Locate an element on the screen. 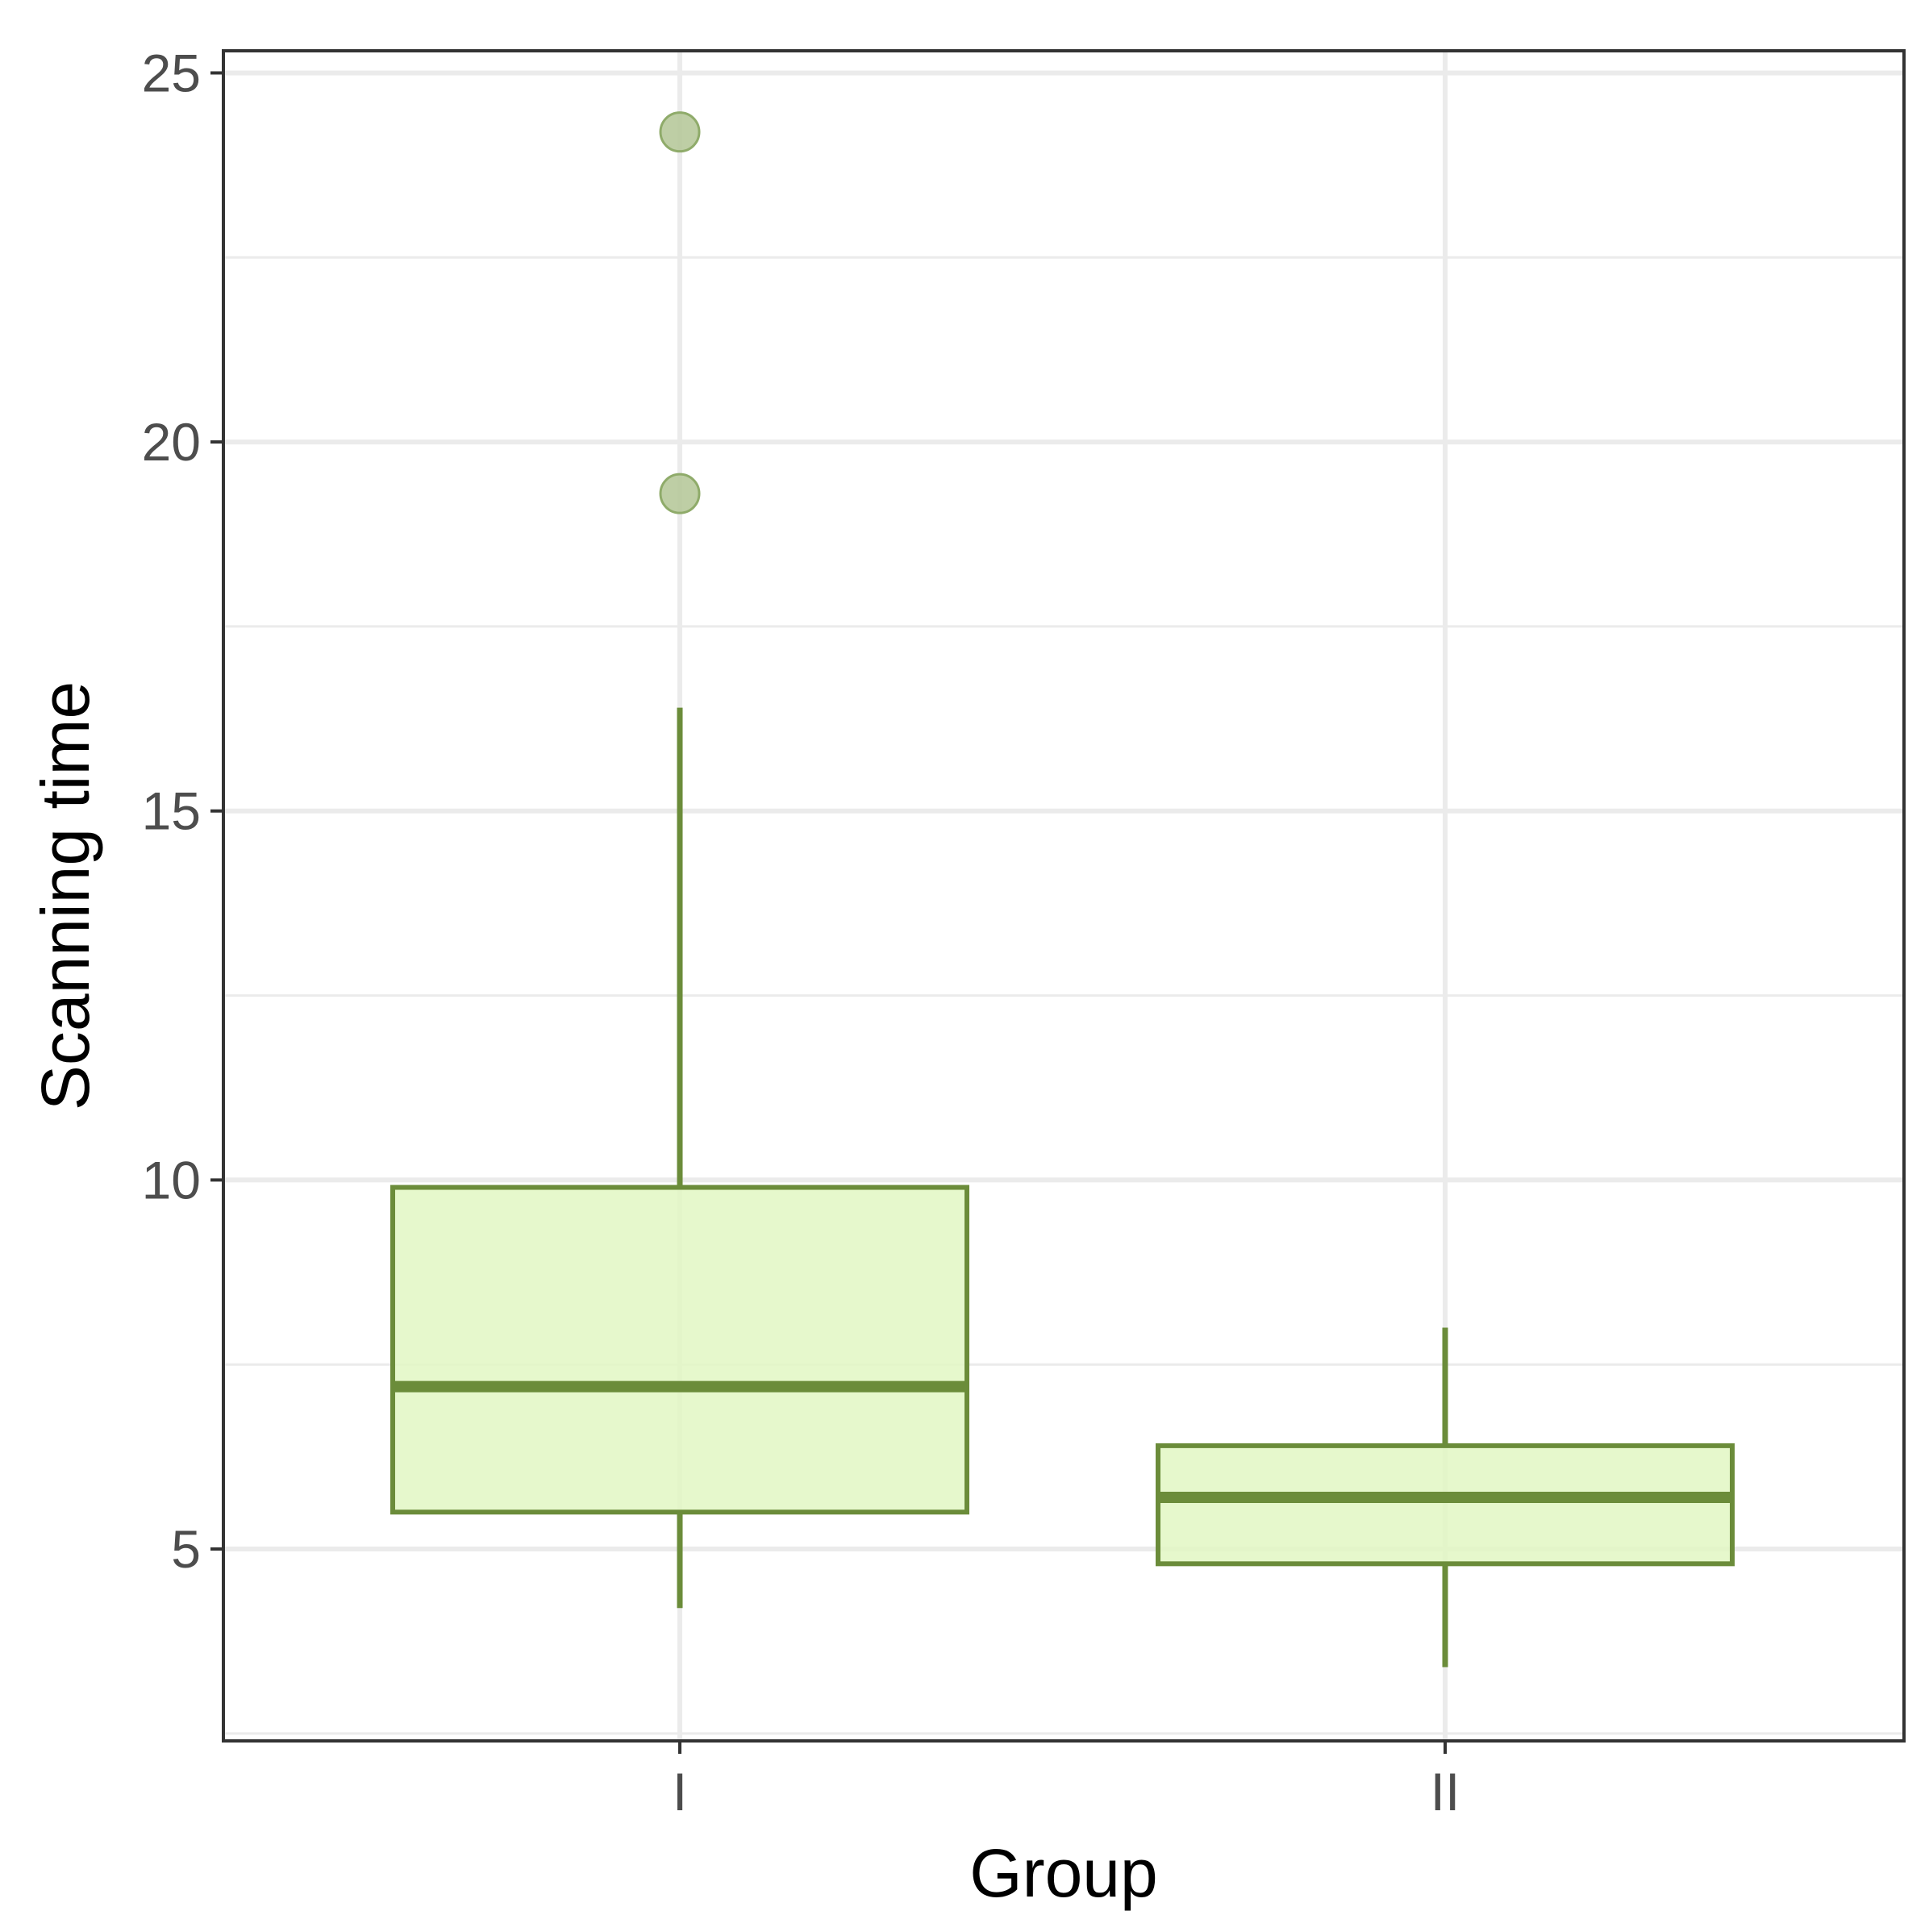 The height and width of the screenshot is (1932, 1929). y-tick-label: 15 is located at coordinates (172, 811).